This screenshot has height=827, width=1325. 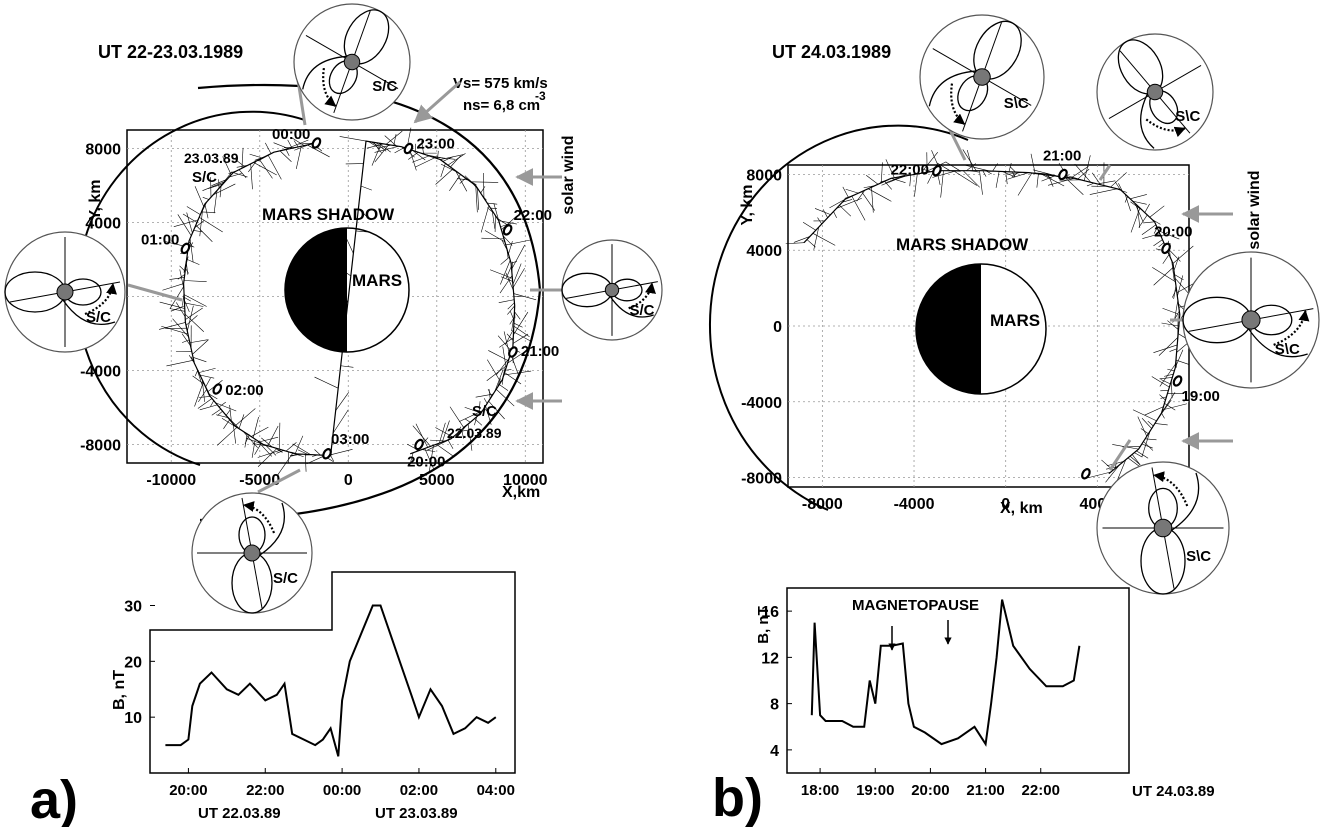 I want to click on x-tick-label: 02:00, so click(x=419, y=790).